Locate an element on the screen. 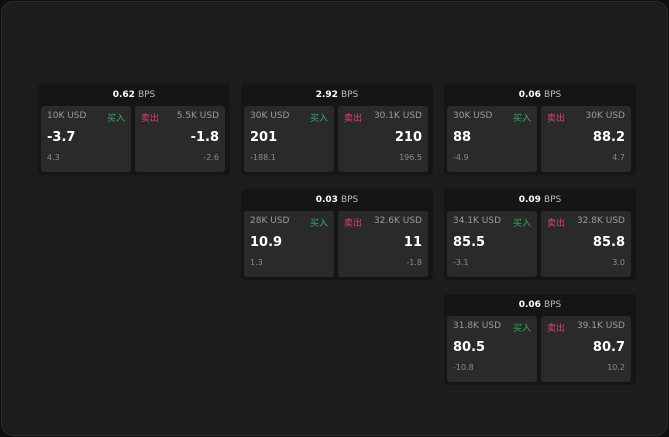  sell-button: 卖出 30.1K USD 210 196.5 is located at coordinates (383, 139).